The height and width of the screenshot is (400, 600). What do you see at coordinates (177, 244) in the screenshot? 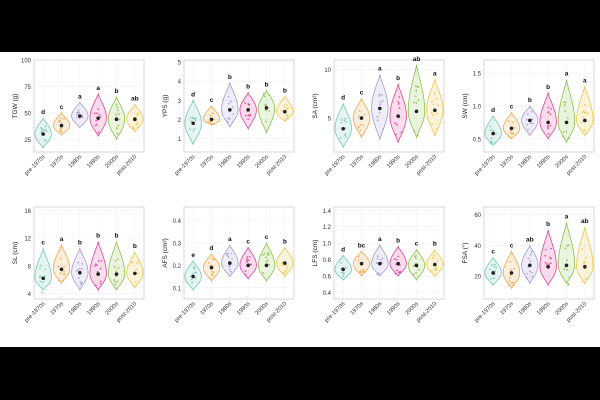
I see `y-tick-label: 0.3` at bounding box center [177, 244].